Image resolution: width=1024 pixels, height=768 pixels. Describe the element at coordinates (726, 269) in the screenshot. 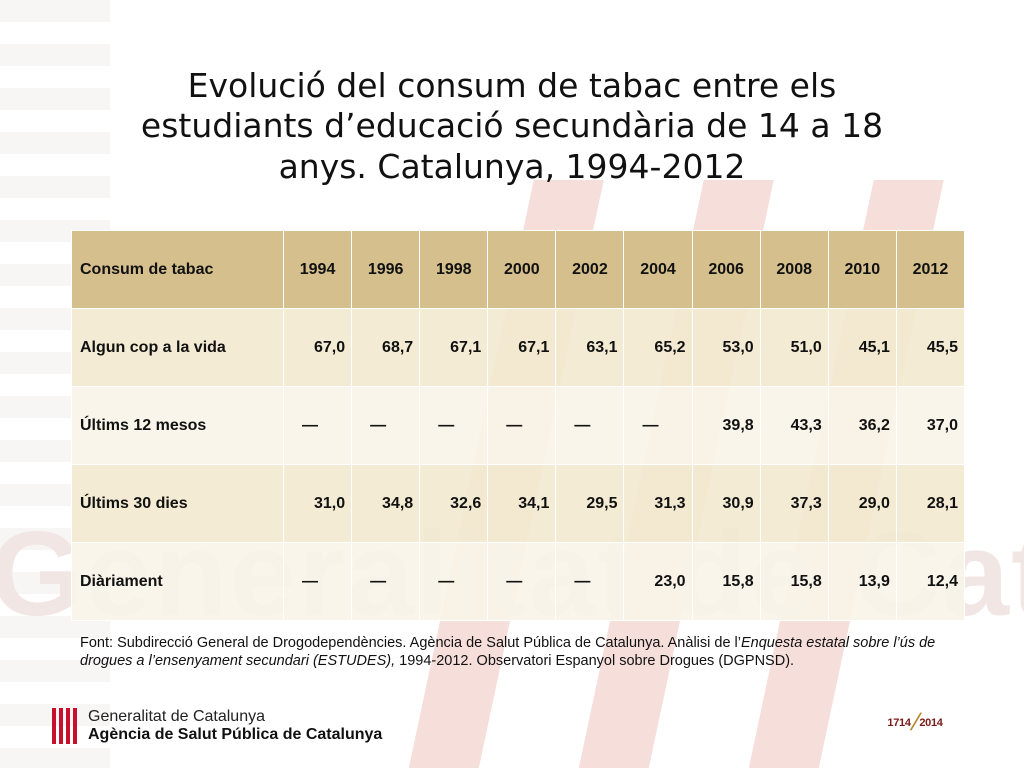

I see `header-year: 2006` at that location.